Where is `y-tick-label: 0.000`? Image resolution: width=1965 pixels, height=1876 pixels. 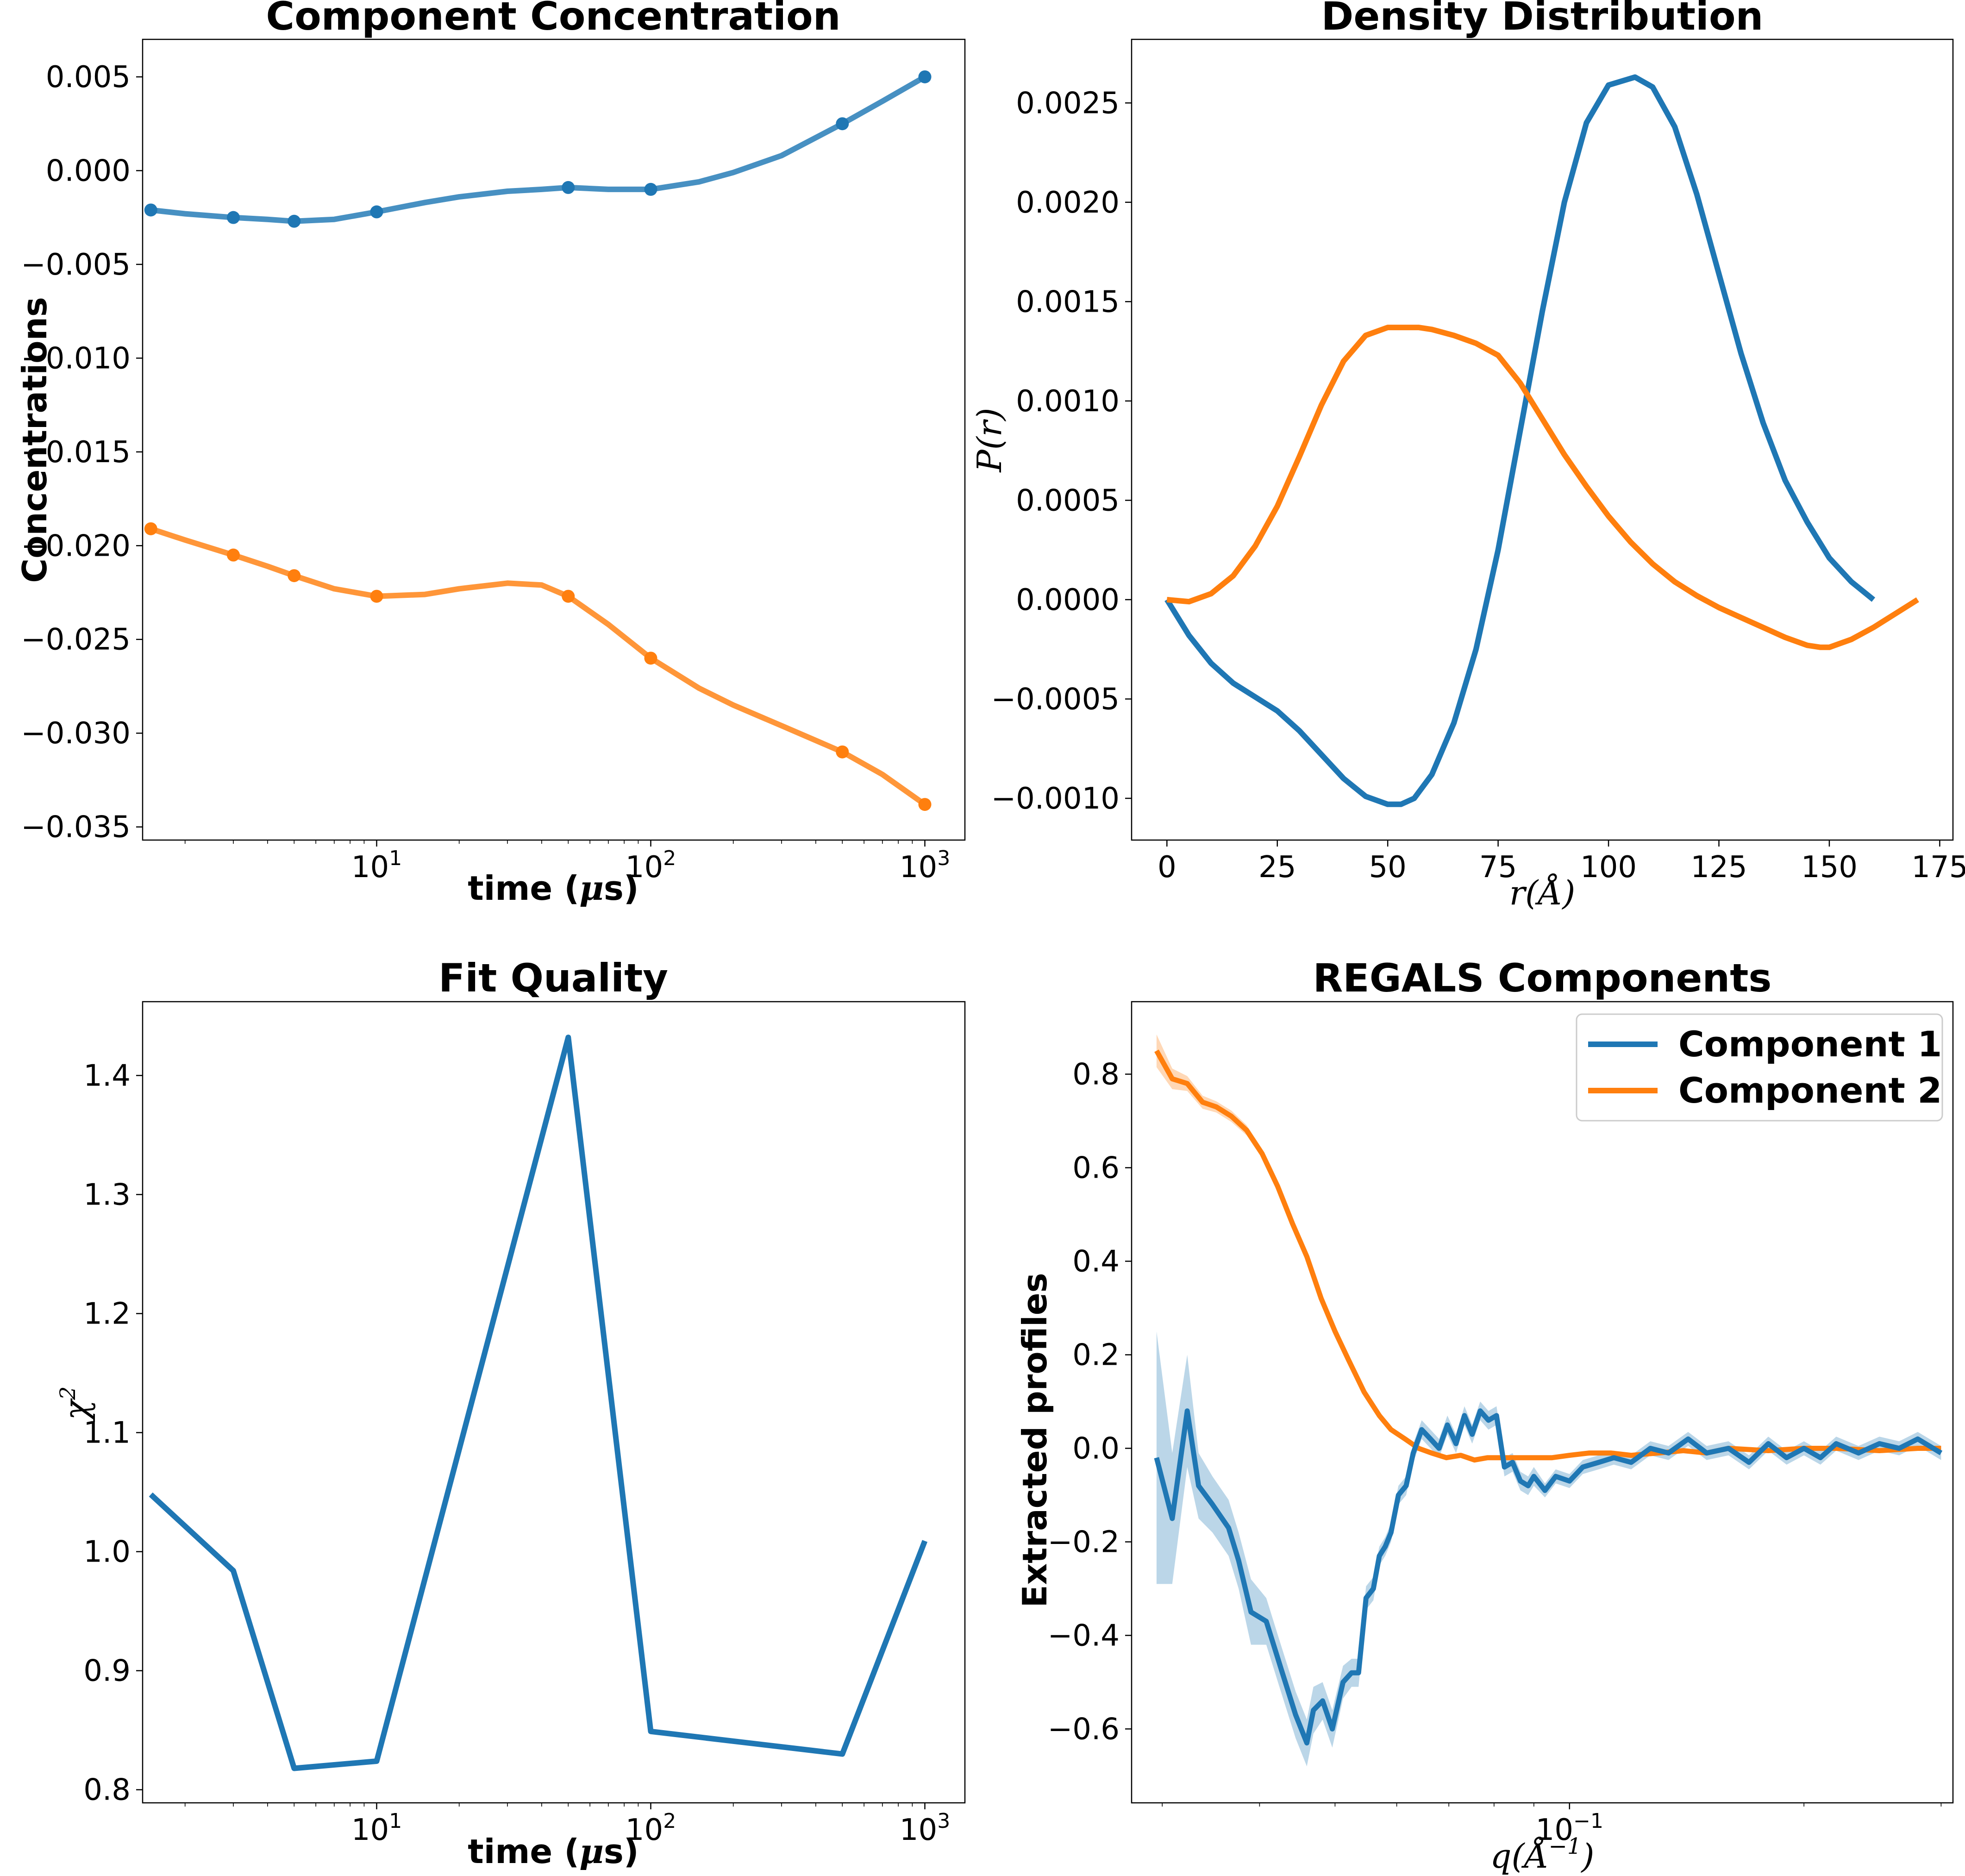
y-tick-label: 0.000 is located at coordinates (88, 171).